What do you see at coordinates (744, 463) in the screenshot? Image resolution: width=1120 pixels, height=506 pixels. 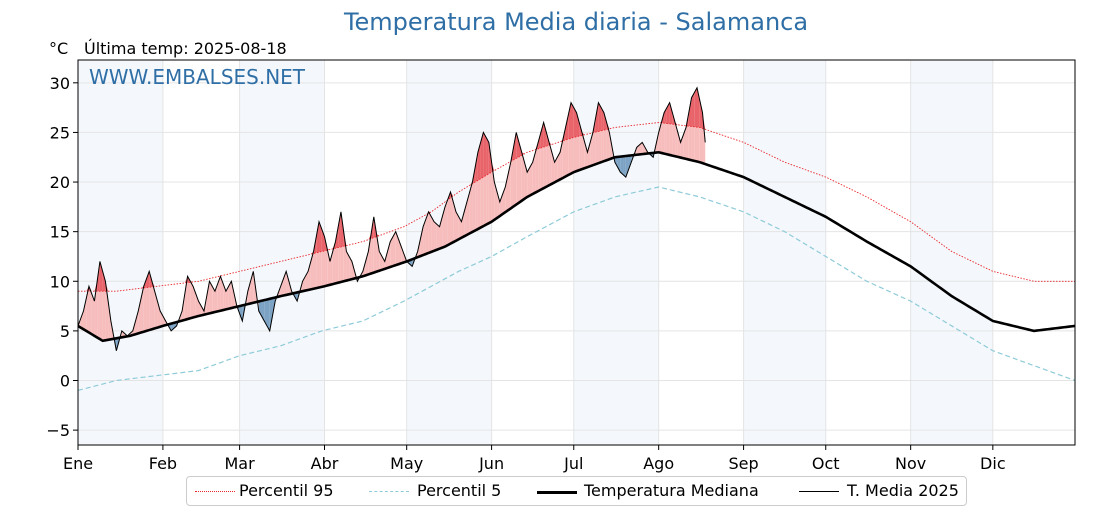 I see `x-tick-label-sep: Sep` at bounding box center [744, 463].